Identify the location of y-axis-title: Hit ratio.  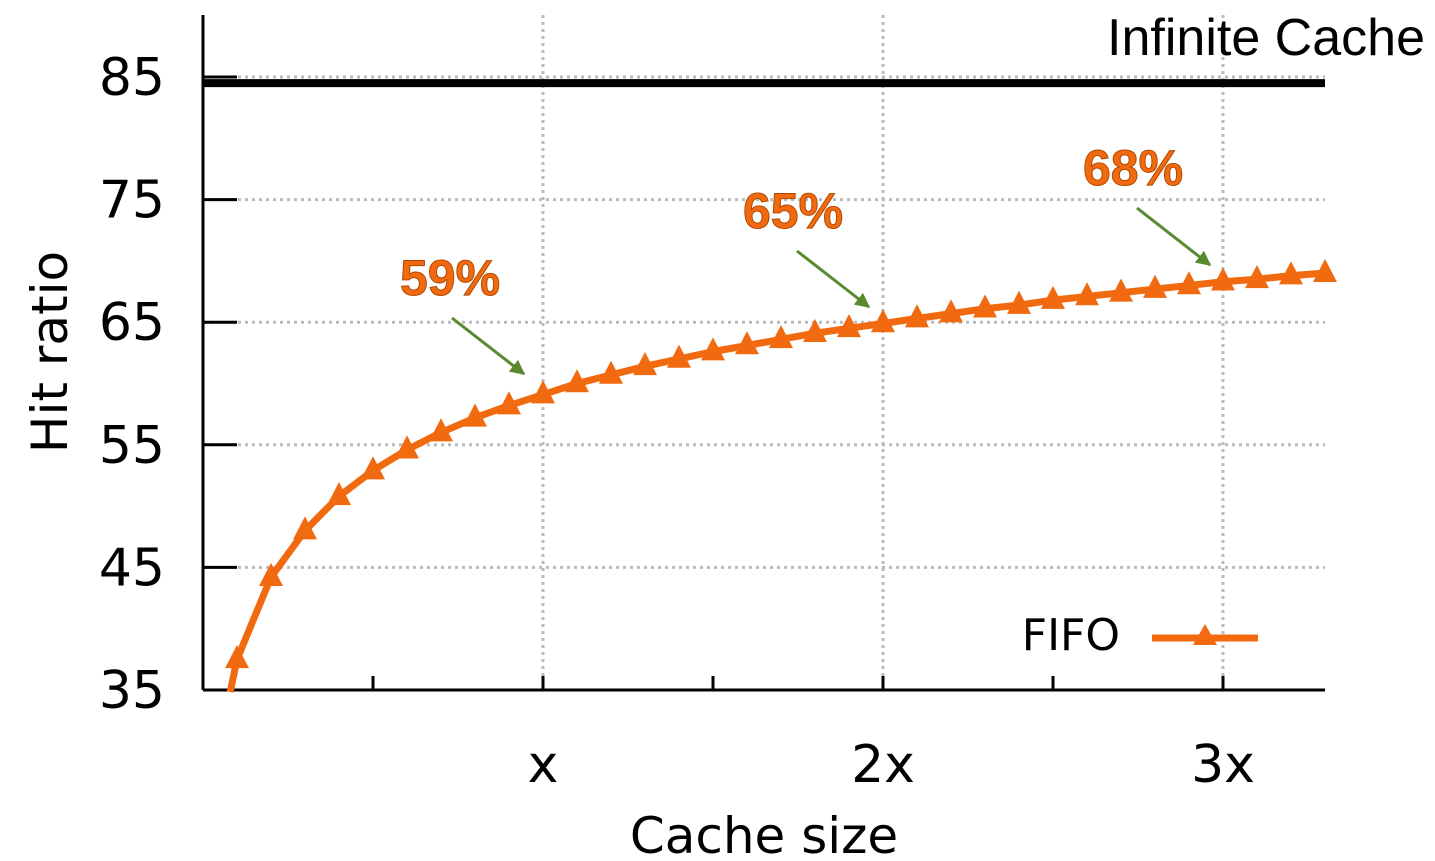
(50, 352).